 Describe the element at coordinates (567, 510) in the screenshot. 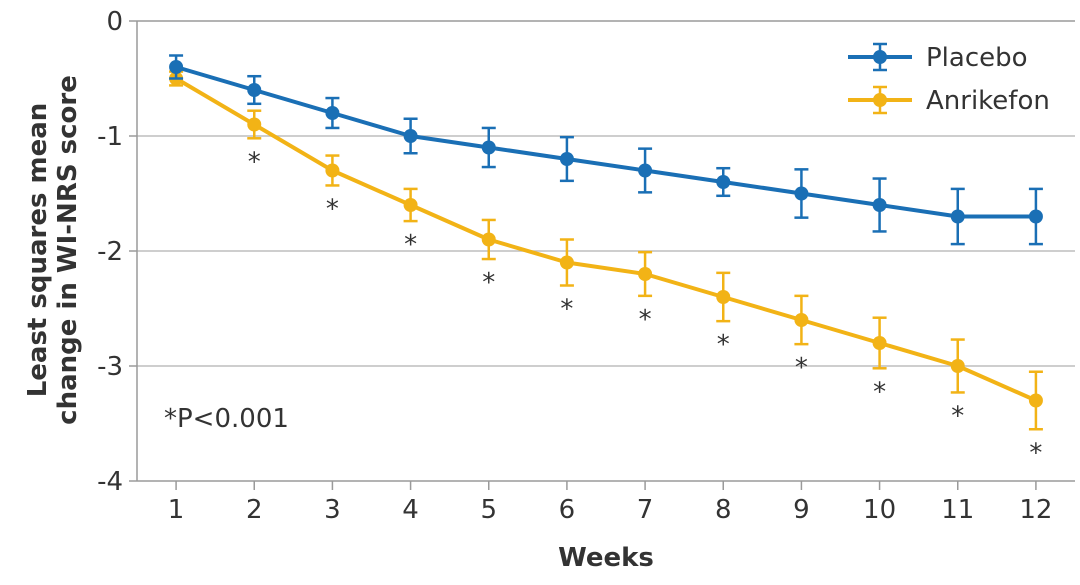

I see `x-tick-label: 6` at that location.